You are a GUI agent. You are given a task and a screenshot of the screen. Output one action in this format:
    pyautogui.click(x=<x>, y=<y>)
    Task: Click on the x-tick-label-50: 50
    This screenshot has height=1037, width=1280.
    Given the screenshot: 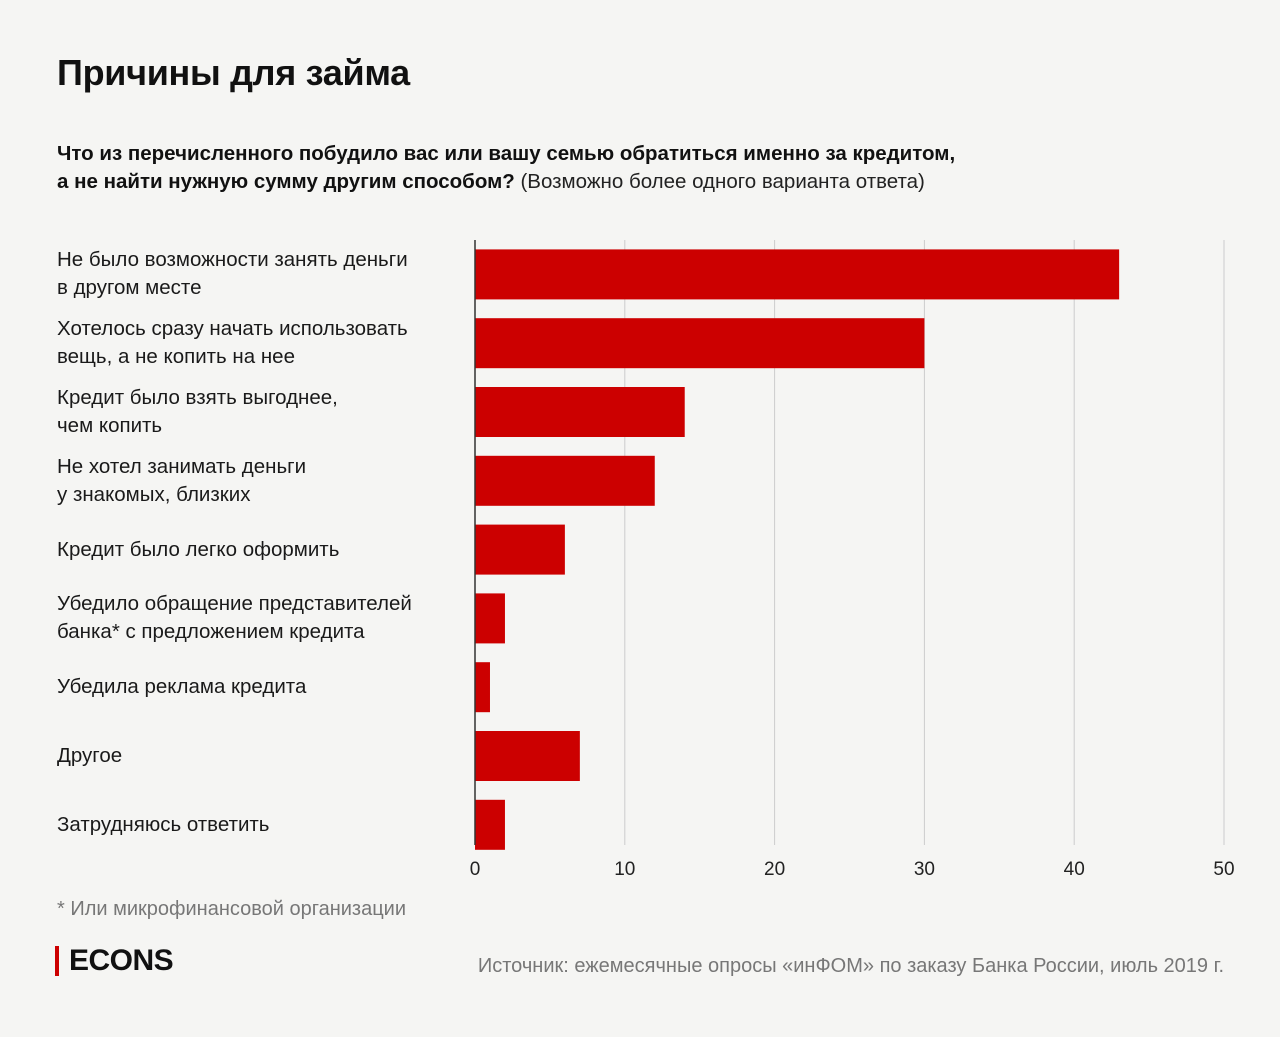 What is the action you would take?
    pyautogui.click(x=1223, y=869)
    